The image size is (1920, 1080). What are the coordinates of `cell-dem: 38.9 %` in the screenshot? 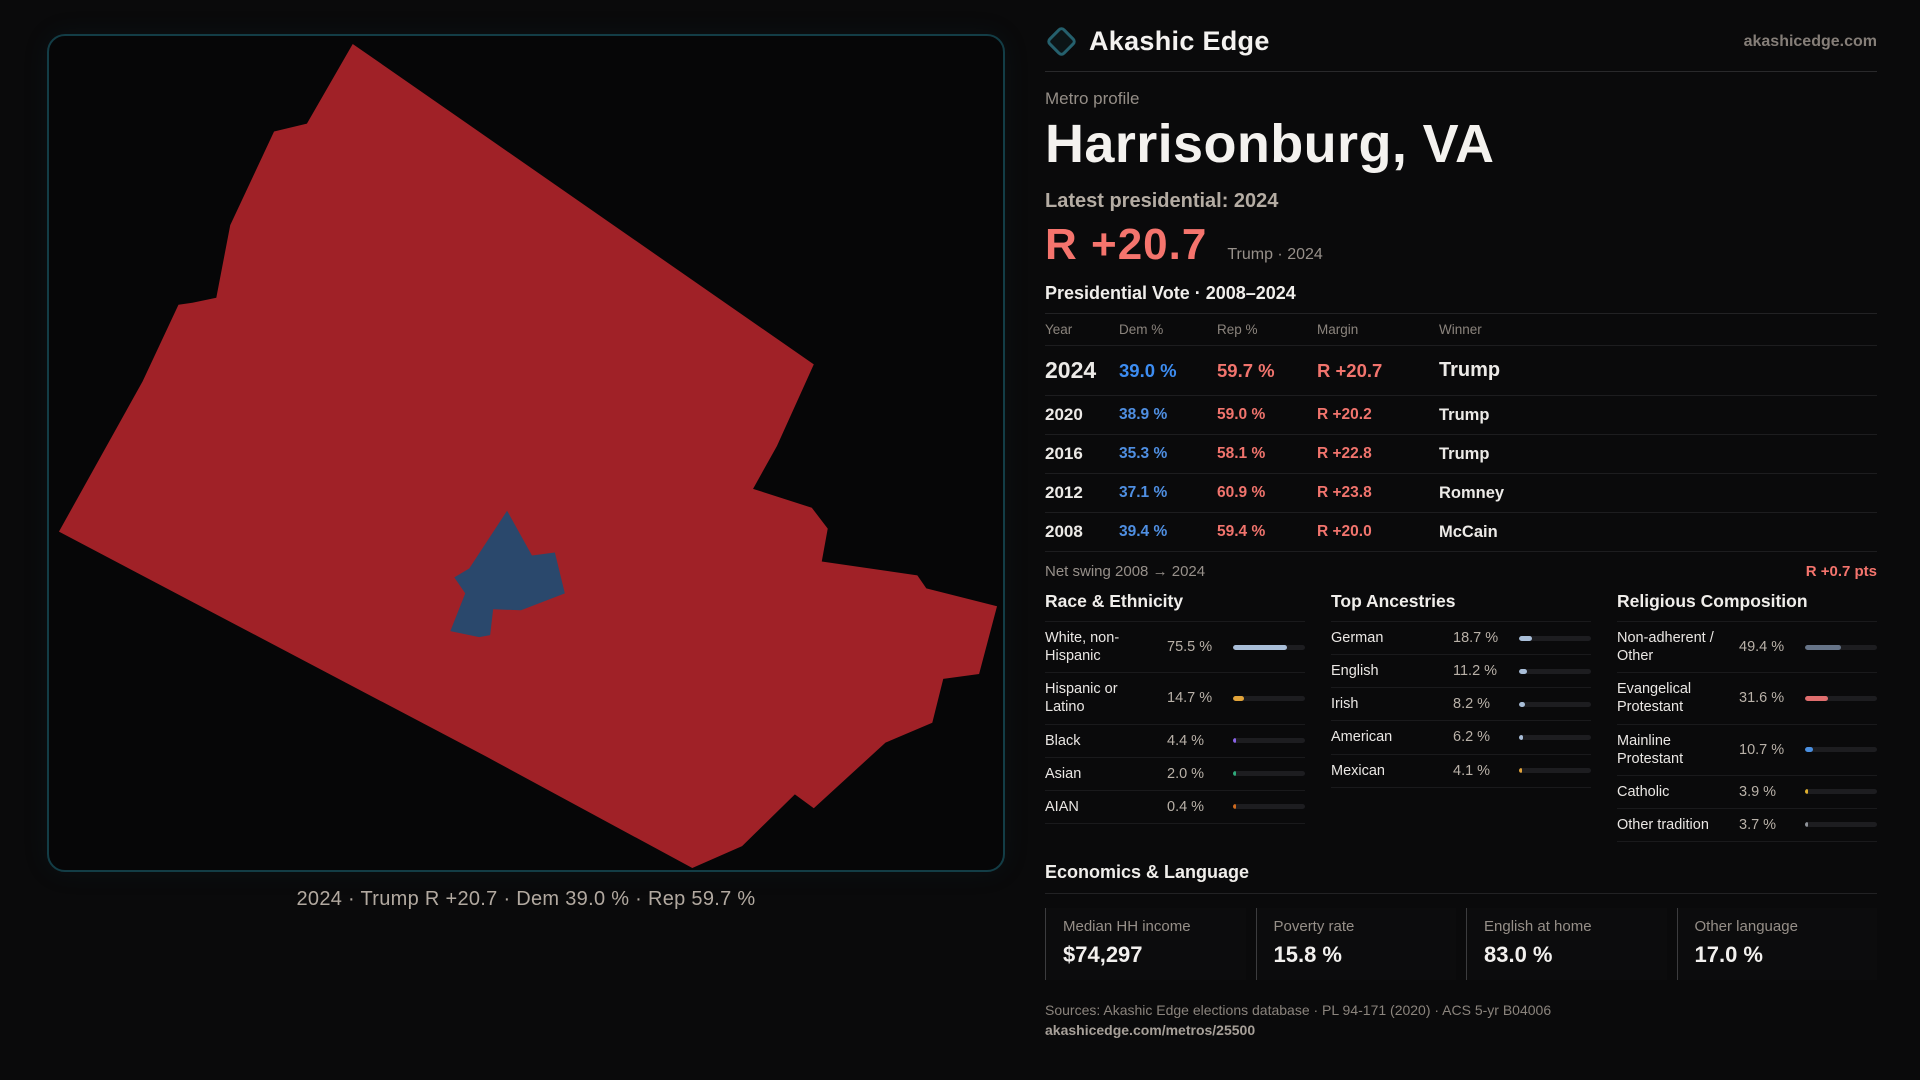 It's located at (1143, 414).